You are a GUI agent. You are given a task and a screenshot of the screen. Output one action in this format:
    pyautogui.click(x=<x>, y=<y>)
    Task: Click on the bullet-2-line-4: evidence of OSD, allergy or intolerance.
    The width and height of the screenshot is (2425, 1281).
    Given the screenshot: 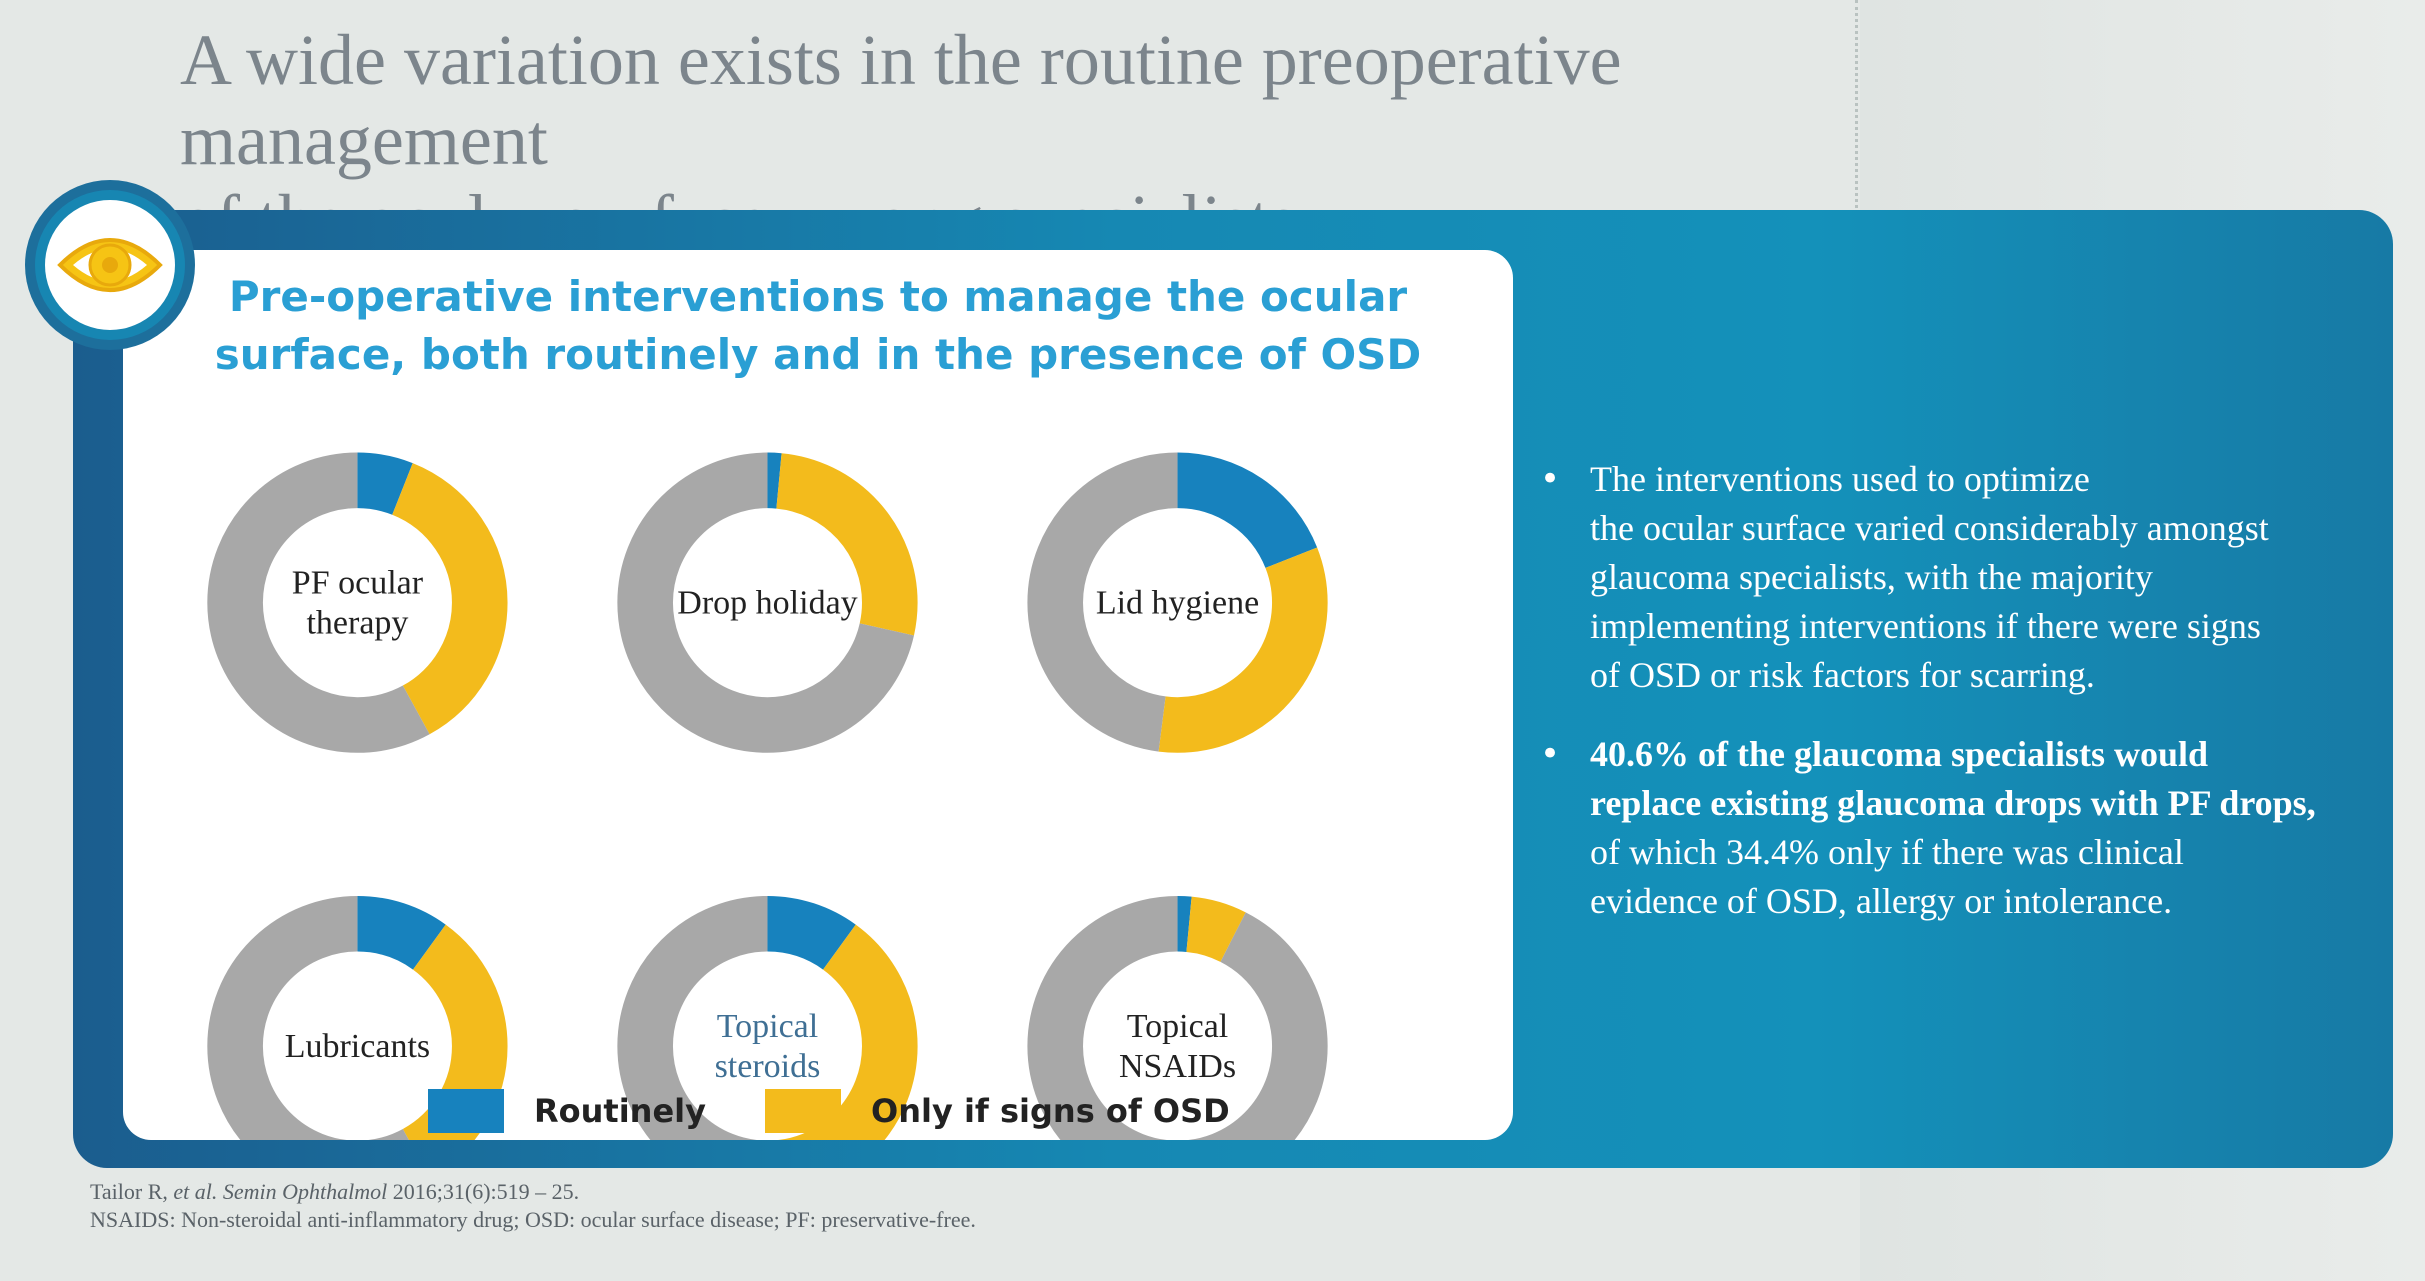 What is the action you would take?
    pyautogui.click(x=1881, y=901)
    